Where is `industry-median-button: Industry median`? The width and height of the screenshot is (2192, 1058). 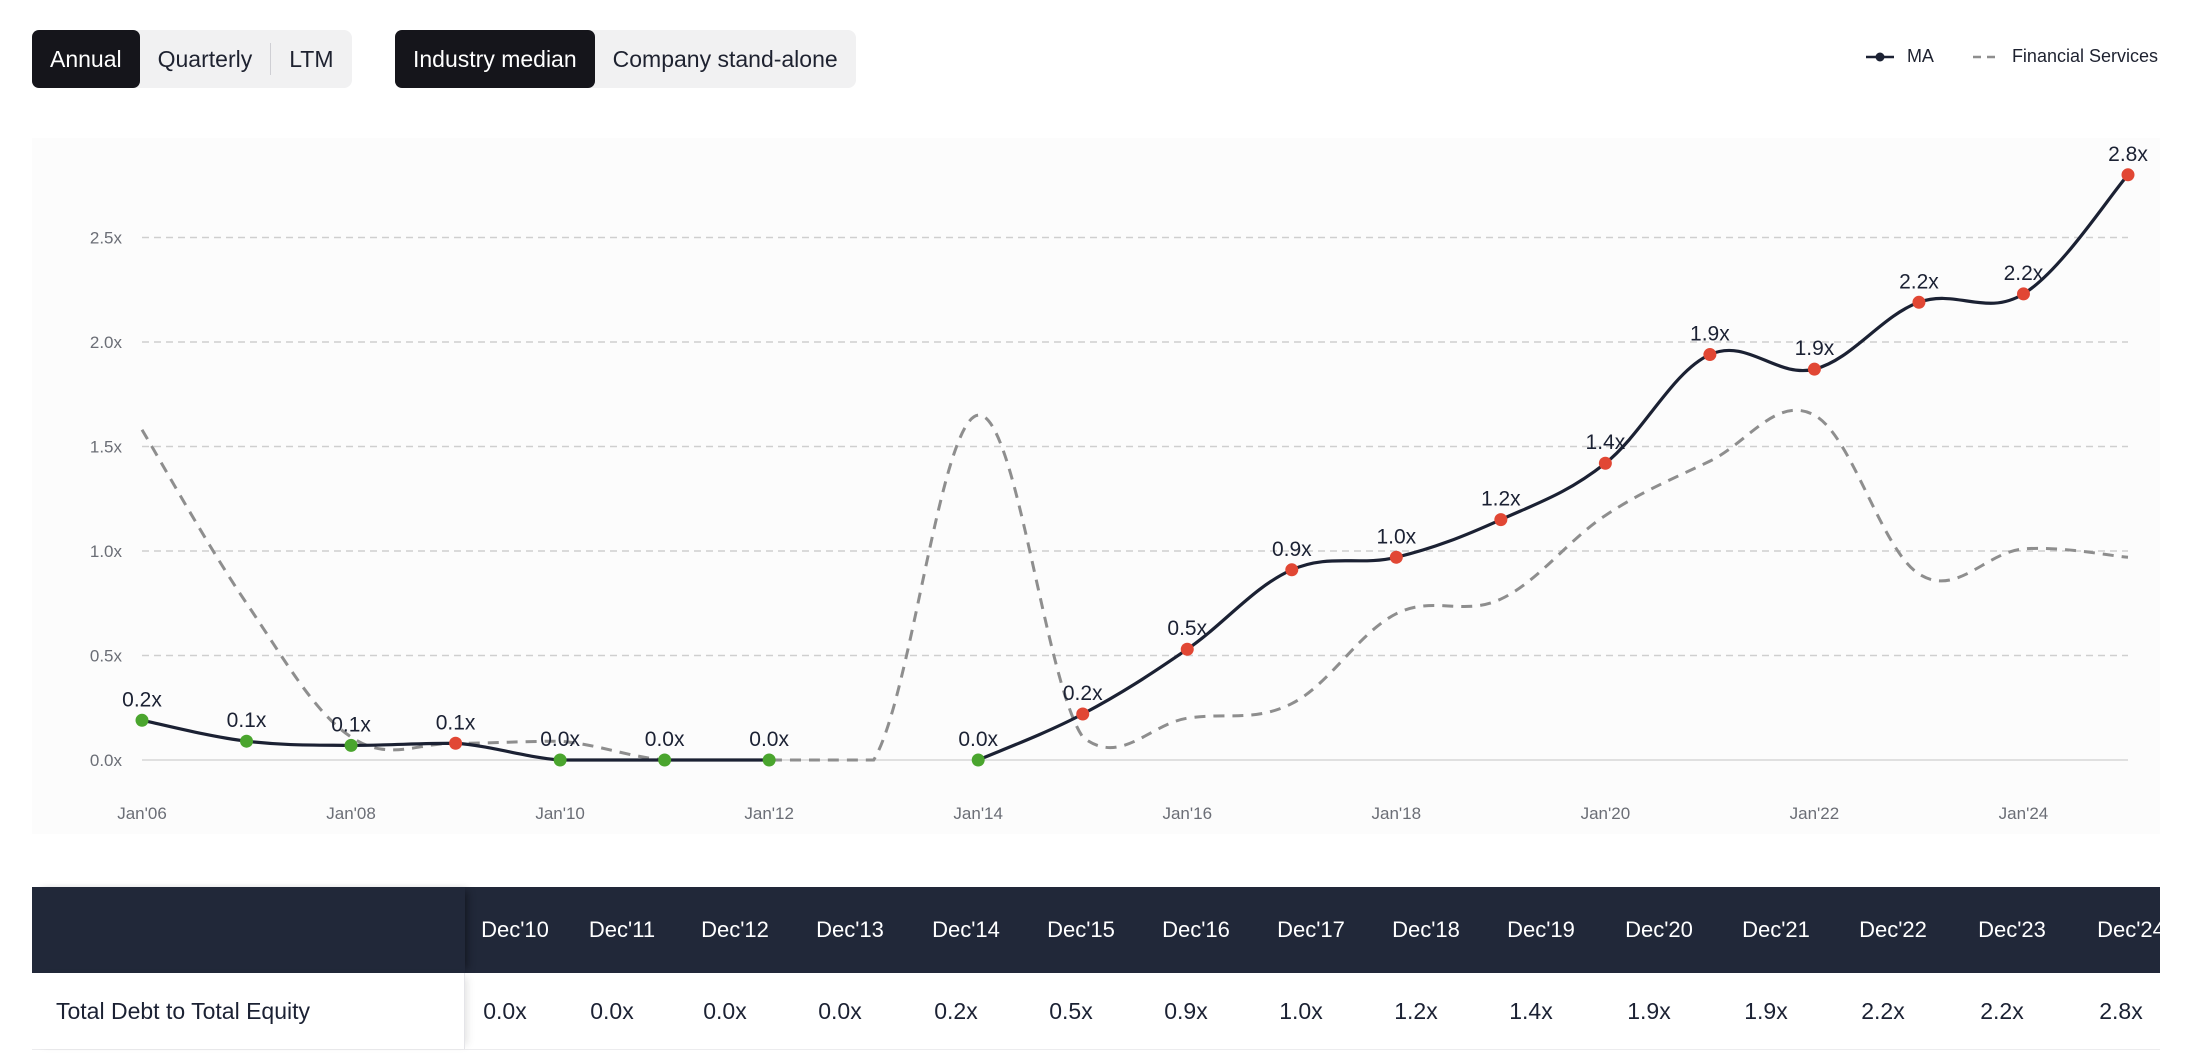 industry-median-button: Industry median is located at coordinates (495, 59).